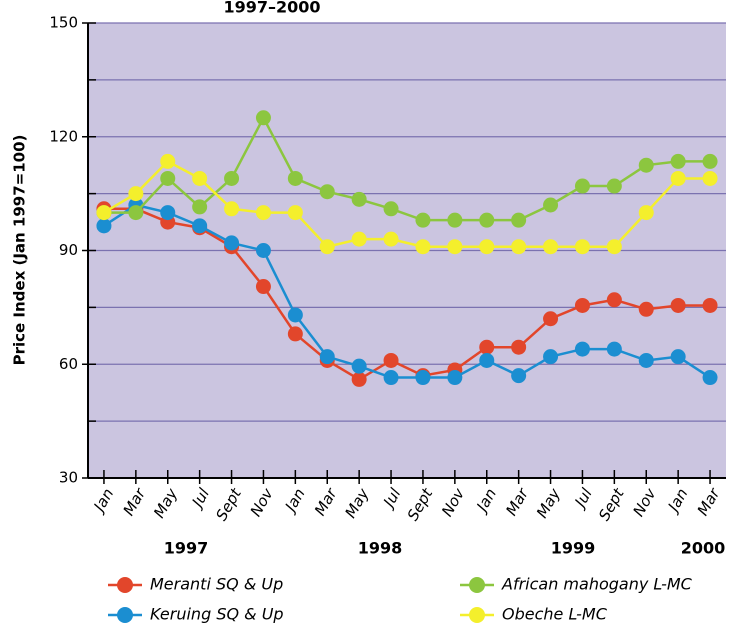 The image size is (730, 628). I want to click on year-label: 2000, so click(703, 548).